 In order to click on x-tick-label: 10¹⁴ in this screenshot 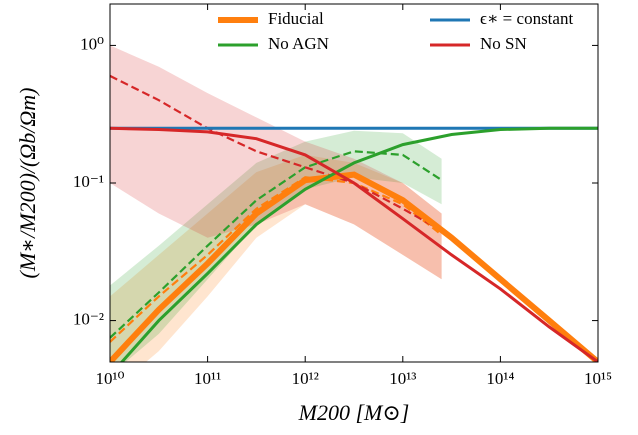, I will do `click(500, 378)`.